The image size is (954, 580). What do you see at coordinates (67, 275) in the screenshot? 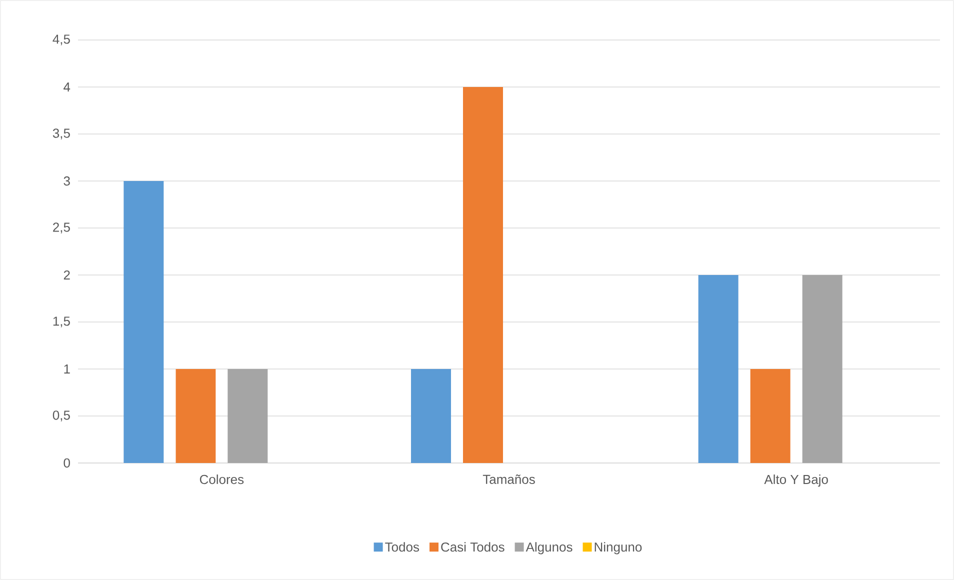
I see `y-tick-label: 2` at bounding box center [67, 275].